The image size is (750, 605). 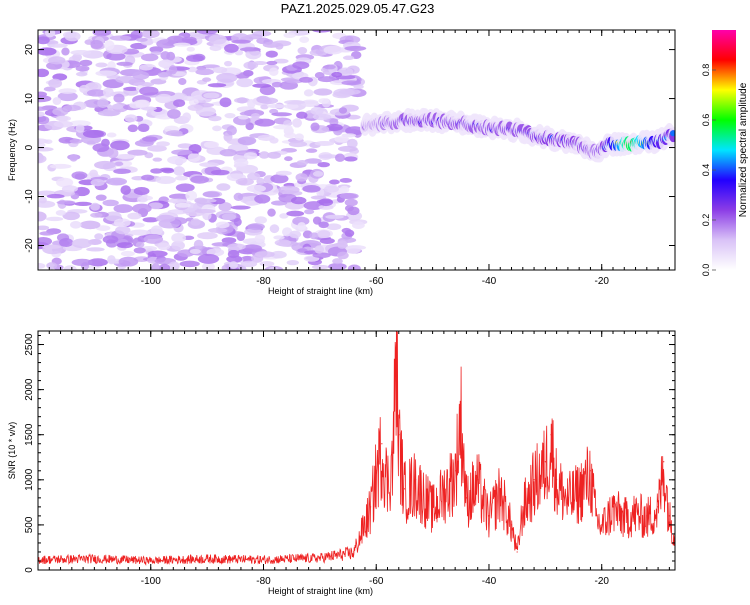 What do you see at coordinates (706, 270) in the screenshot?
I see `colorbar-tick-label: 0.0` at bounding box center [706, 270].